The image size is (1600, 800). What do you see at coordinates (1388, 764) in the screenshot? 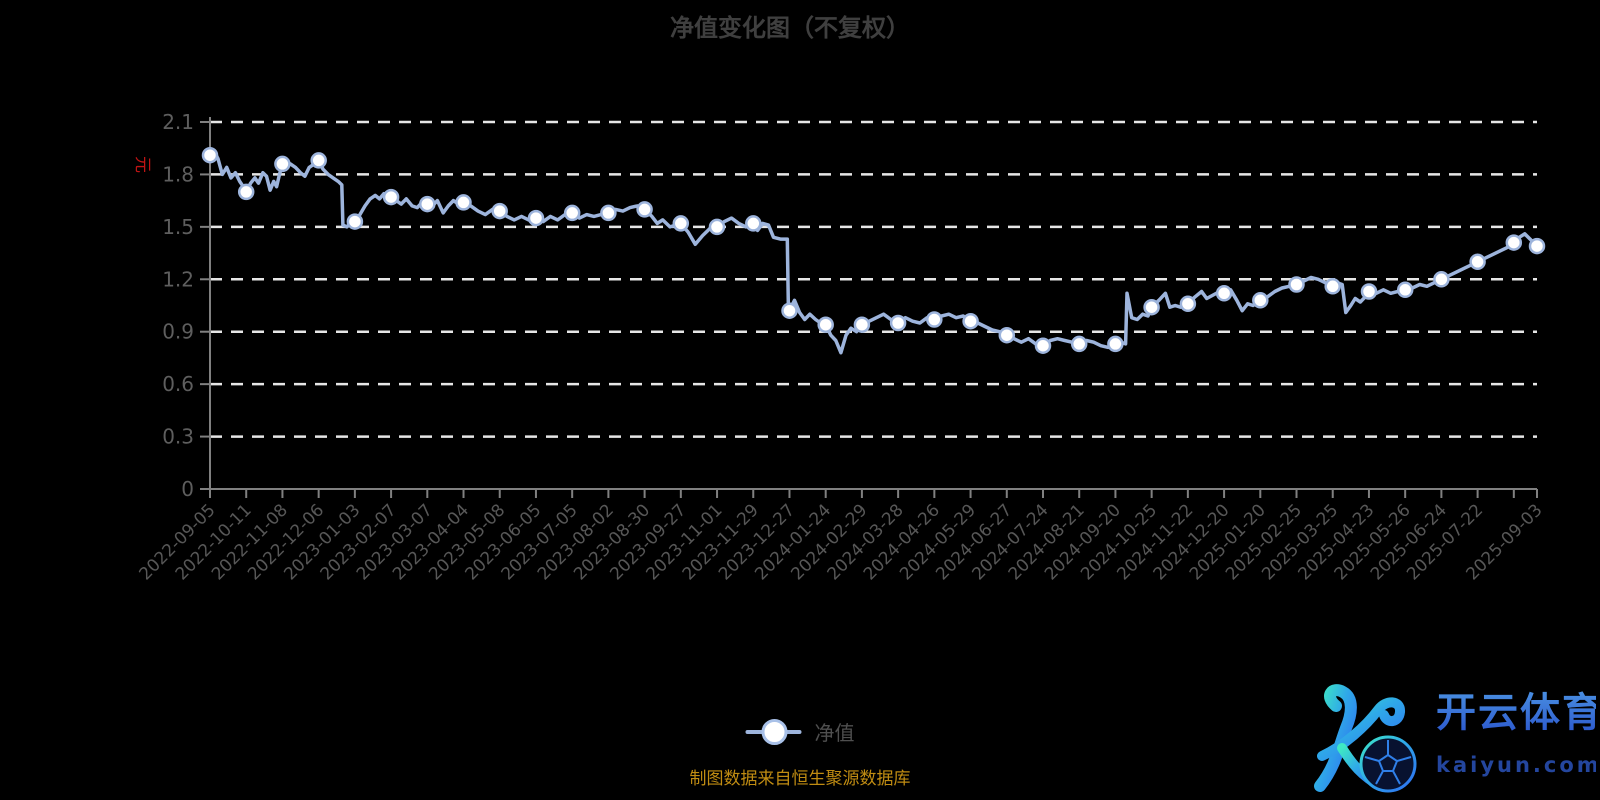
I see `soccer-ball-icon` at bounding box center [1388, 764].